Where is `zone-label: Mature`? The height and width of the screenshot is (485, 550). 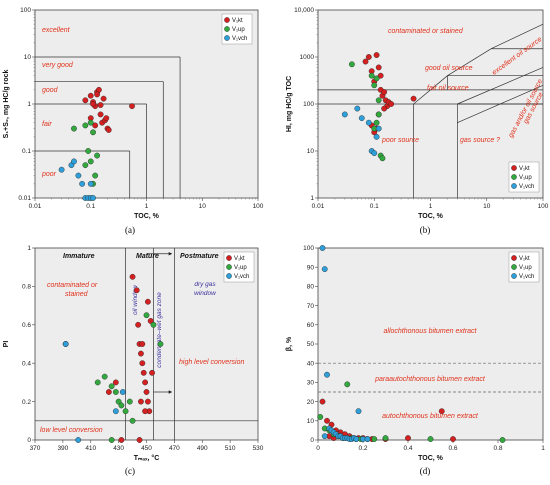 zone-label: Mature is located at coordinates (147, 256).